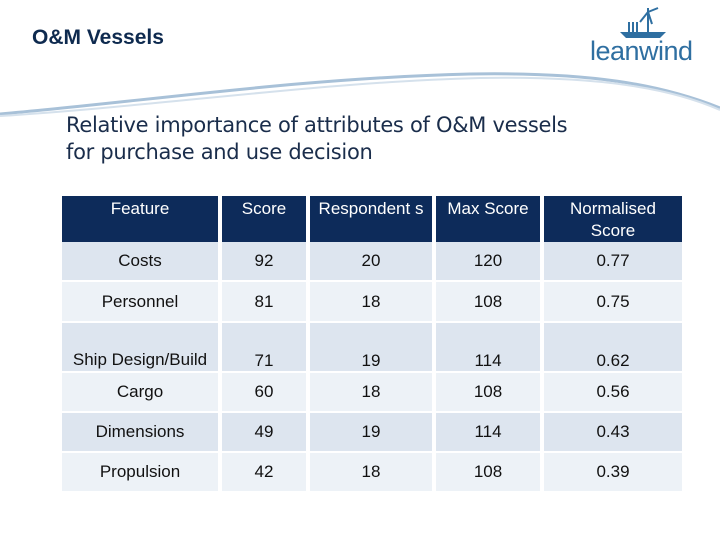 The width and height of the screenshot is (720, 540). I want to click on cell-feature: Ship Design/Build, so click(142, 348).